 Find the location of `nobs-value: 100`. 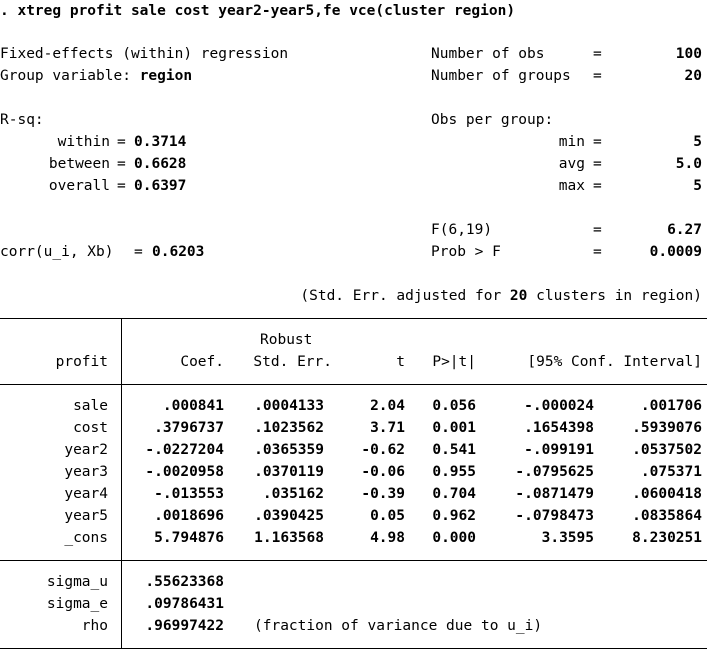

nobs-value: 100 is located at coordinates (688, 54).